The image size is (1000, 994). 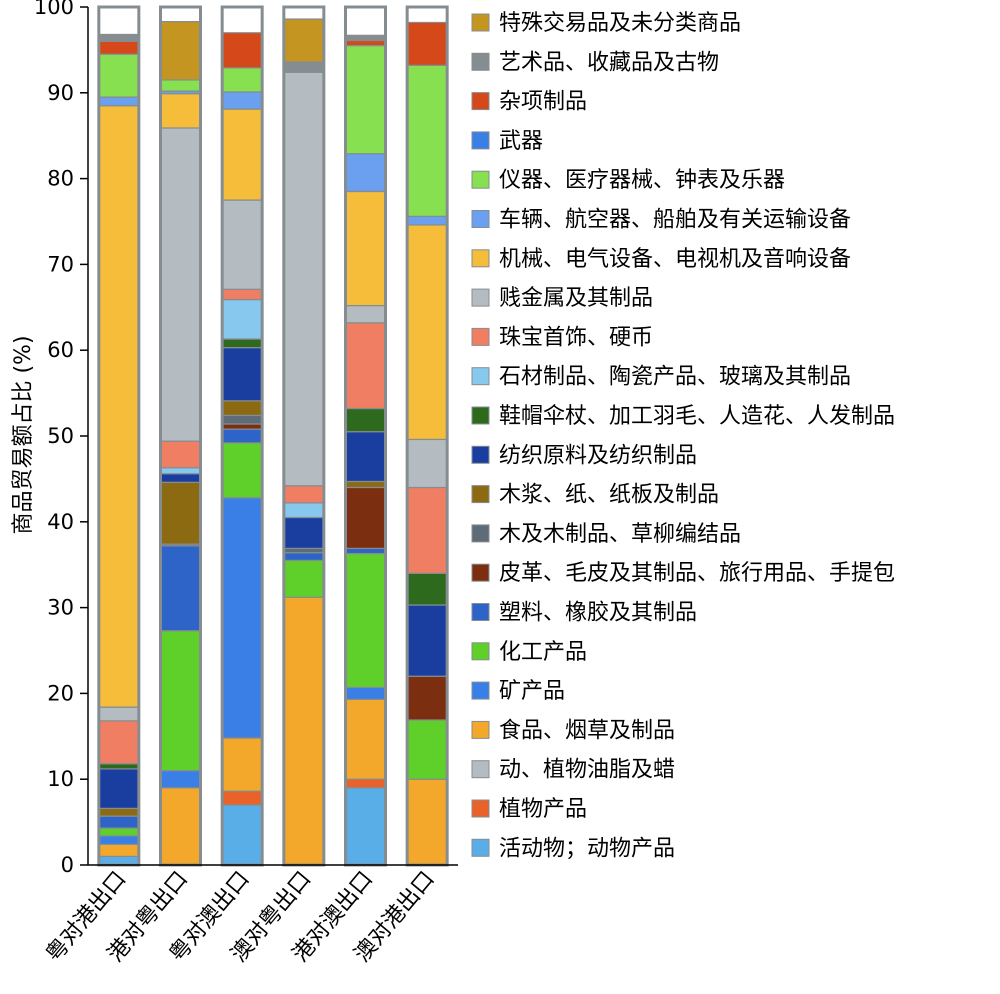 I want to click on legend-label: 特殊交易品及未分类商品, so click(x=620, y=23).